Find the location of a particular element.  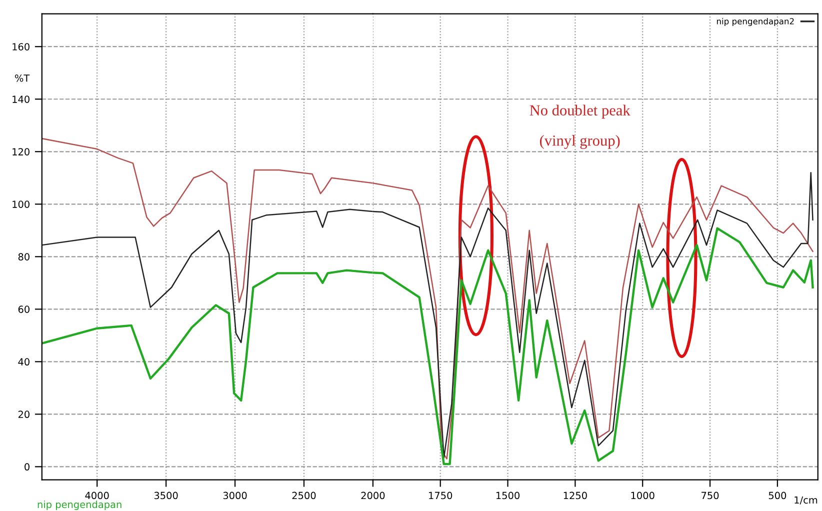

x-tick-label: 500 is located at coordinates (777, 496).